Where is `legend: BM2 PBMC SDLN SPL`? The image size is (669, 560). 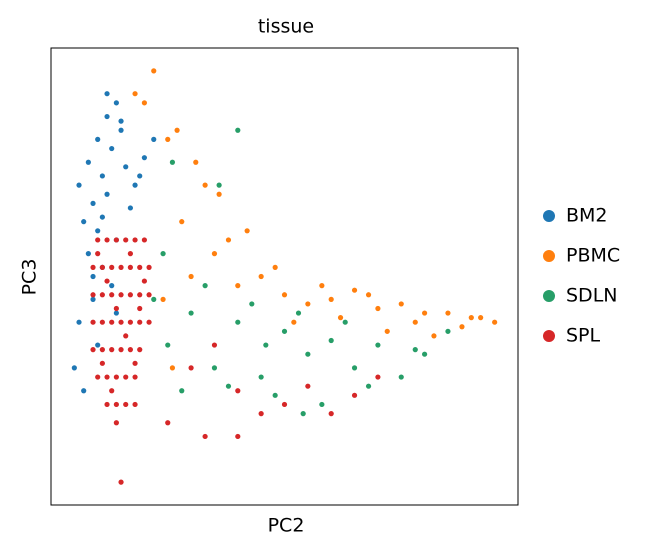 legend: BM2 PBMC SDLN SPL is located at coordinates (581, 276).